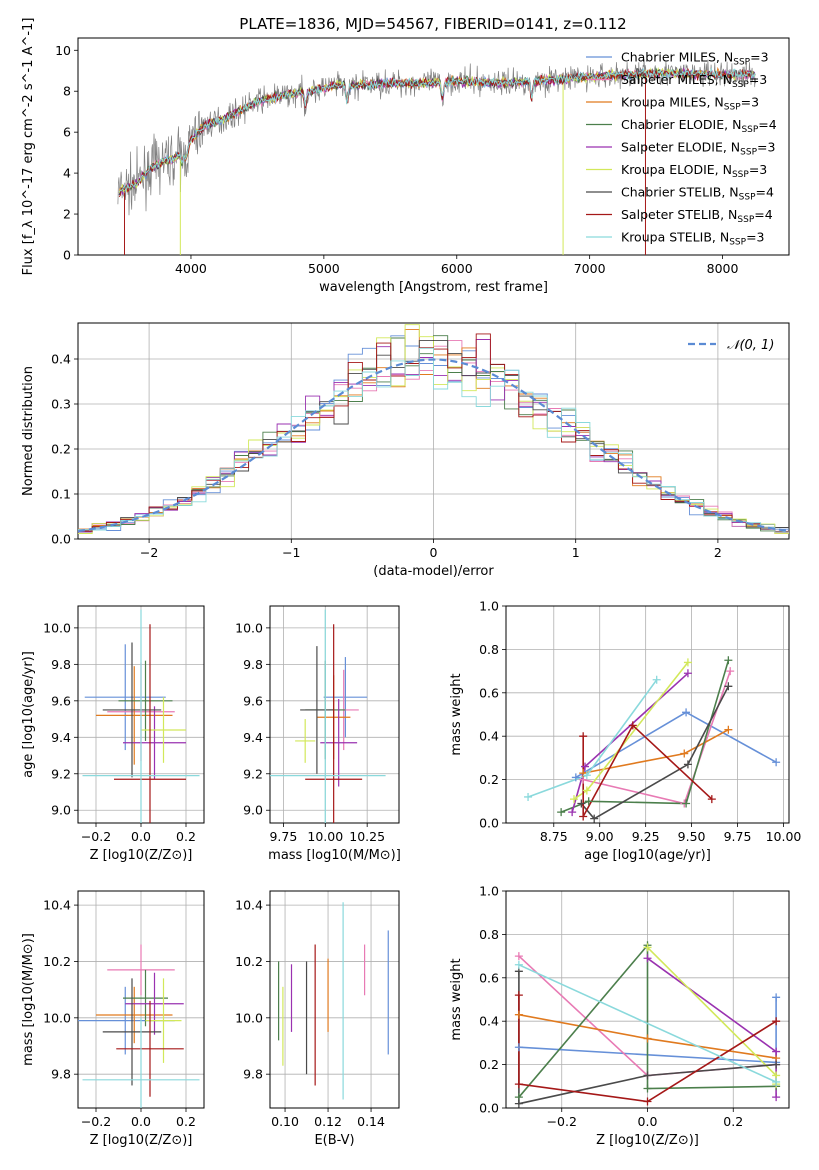  What do you see at coordinates (67, 173) in the screenshot?
I see `y-tick-label: 4` at bounding box center [67, 173].